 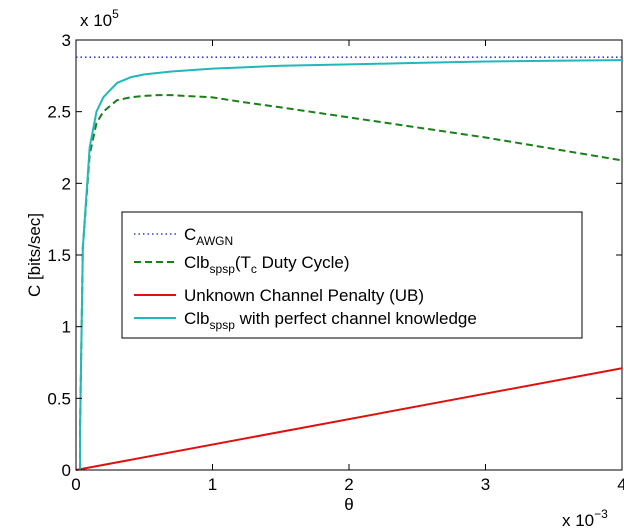 What do you see at coordinates (267, 264) in the screenshot?
I see `legend-entry-duty-cycle: Clbspsp(Tc Duty Cycle)` at bounding box center [267, 264].